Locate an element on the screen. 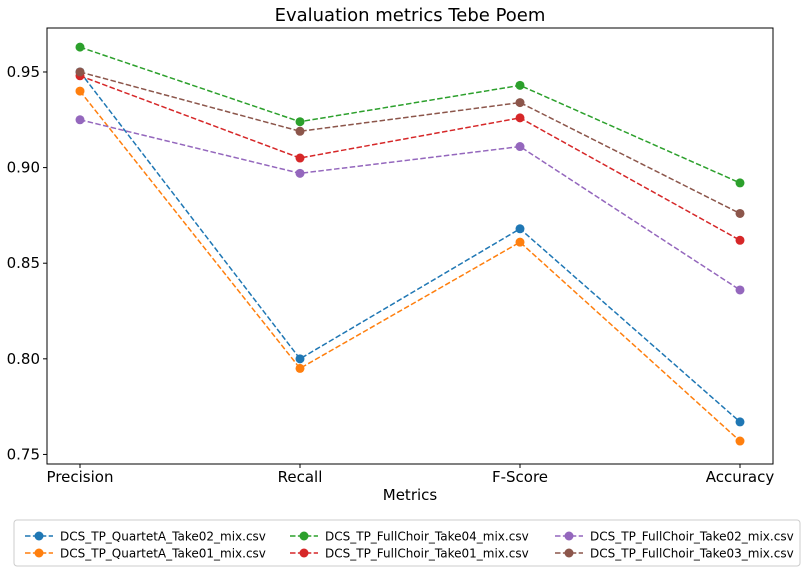 This screenshot has width=807, height=572. legend-item: DCS_TP_FullChoir_Take01_mix.csv is located at coordinates (409, 554).